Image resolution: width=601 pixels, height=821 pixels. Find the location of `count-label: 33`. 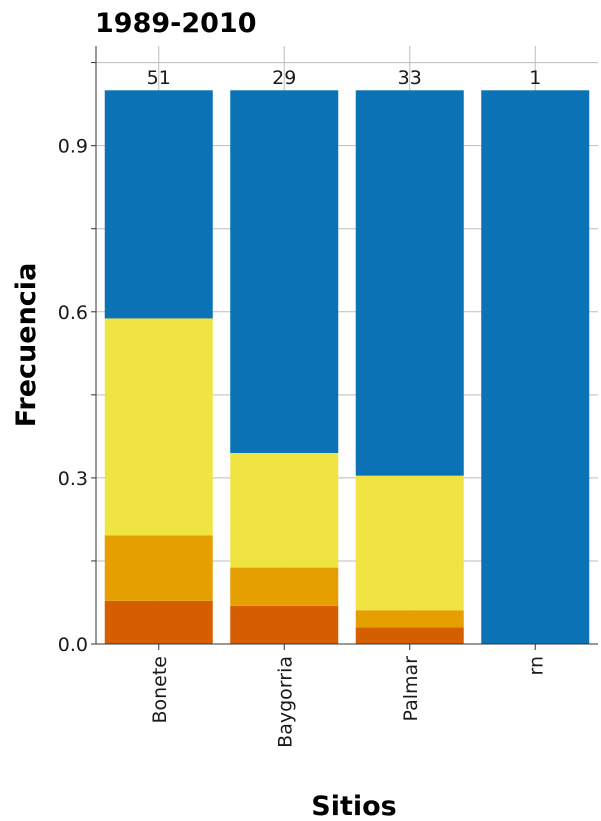

count-label: 33 is located at coordinates (410, 78).